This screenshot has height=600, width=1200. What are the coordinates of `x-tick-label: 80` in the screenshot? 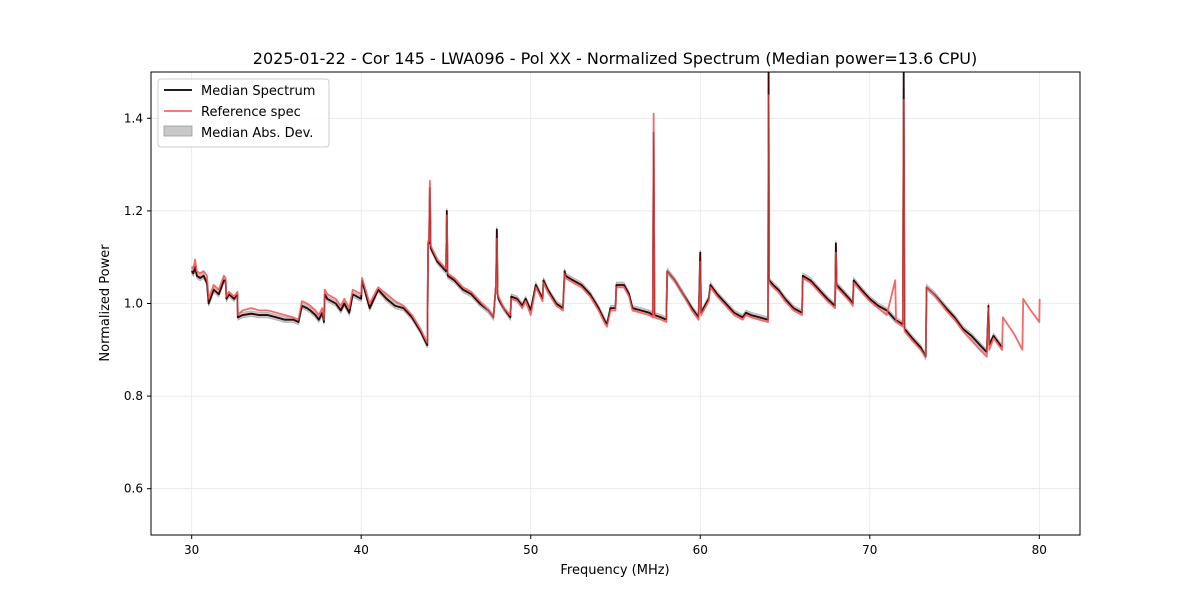 It's located at (1039, 550).